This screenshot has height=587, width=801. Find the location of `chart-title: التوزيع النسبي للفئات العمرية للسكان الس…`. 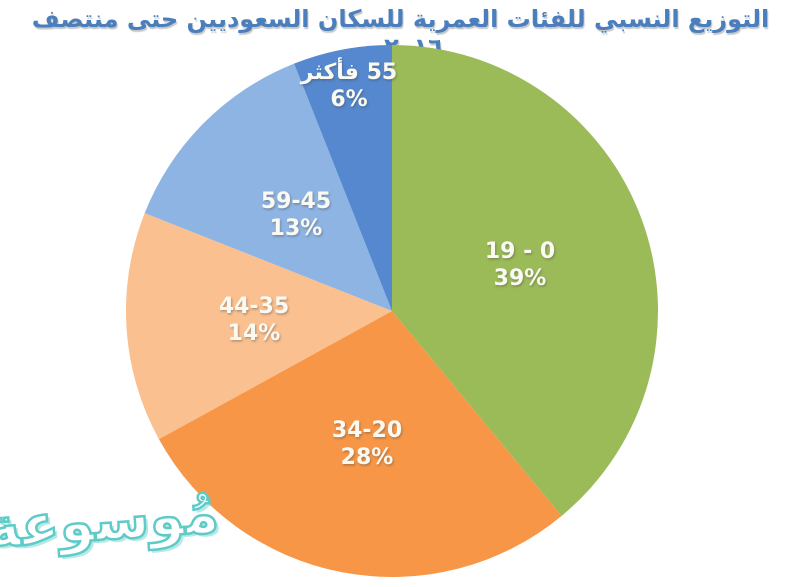

chart-title: التوزيع النسبي للفئات العمرية للسكان الس… is located at coordinates (400, 33).